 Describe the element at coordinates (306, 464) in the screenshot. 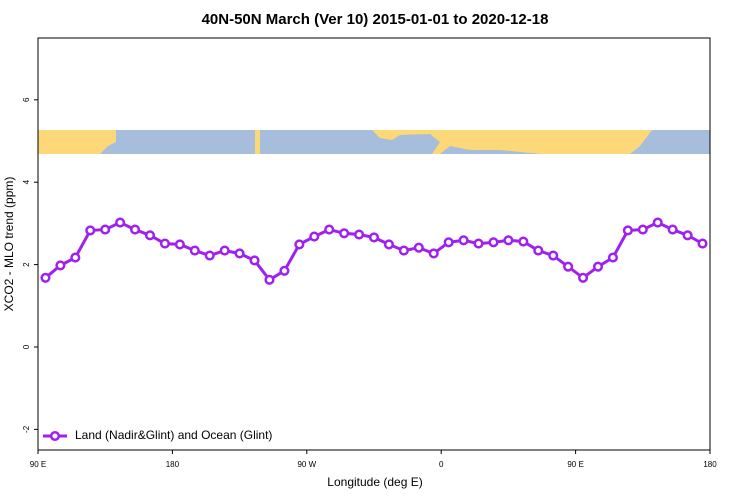

I see `x-tick-label: 90 W` at that location.